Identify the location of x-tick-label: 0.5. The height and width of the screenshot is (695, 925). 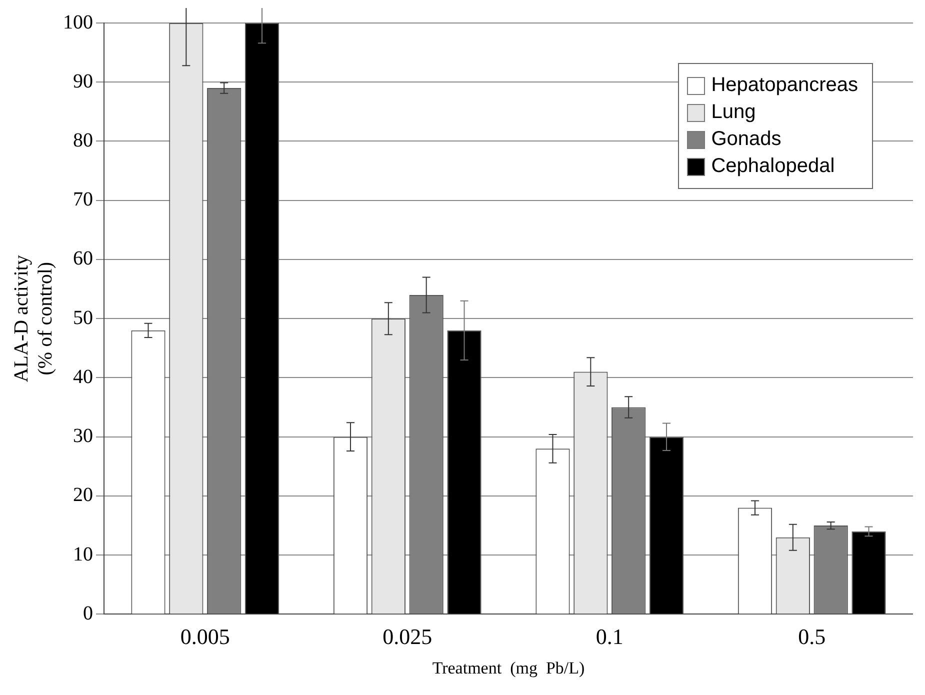
(812, 637).